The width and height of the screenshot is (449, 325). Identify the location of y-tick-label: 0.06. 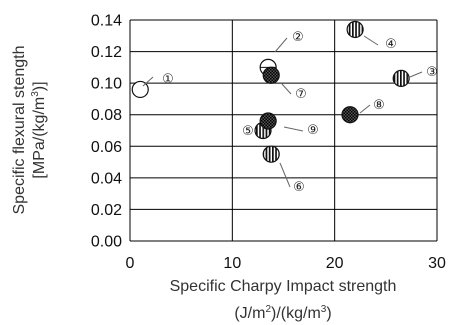
(106, 147).